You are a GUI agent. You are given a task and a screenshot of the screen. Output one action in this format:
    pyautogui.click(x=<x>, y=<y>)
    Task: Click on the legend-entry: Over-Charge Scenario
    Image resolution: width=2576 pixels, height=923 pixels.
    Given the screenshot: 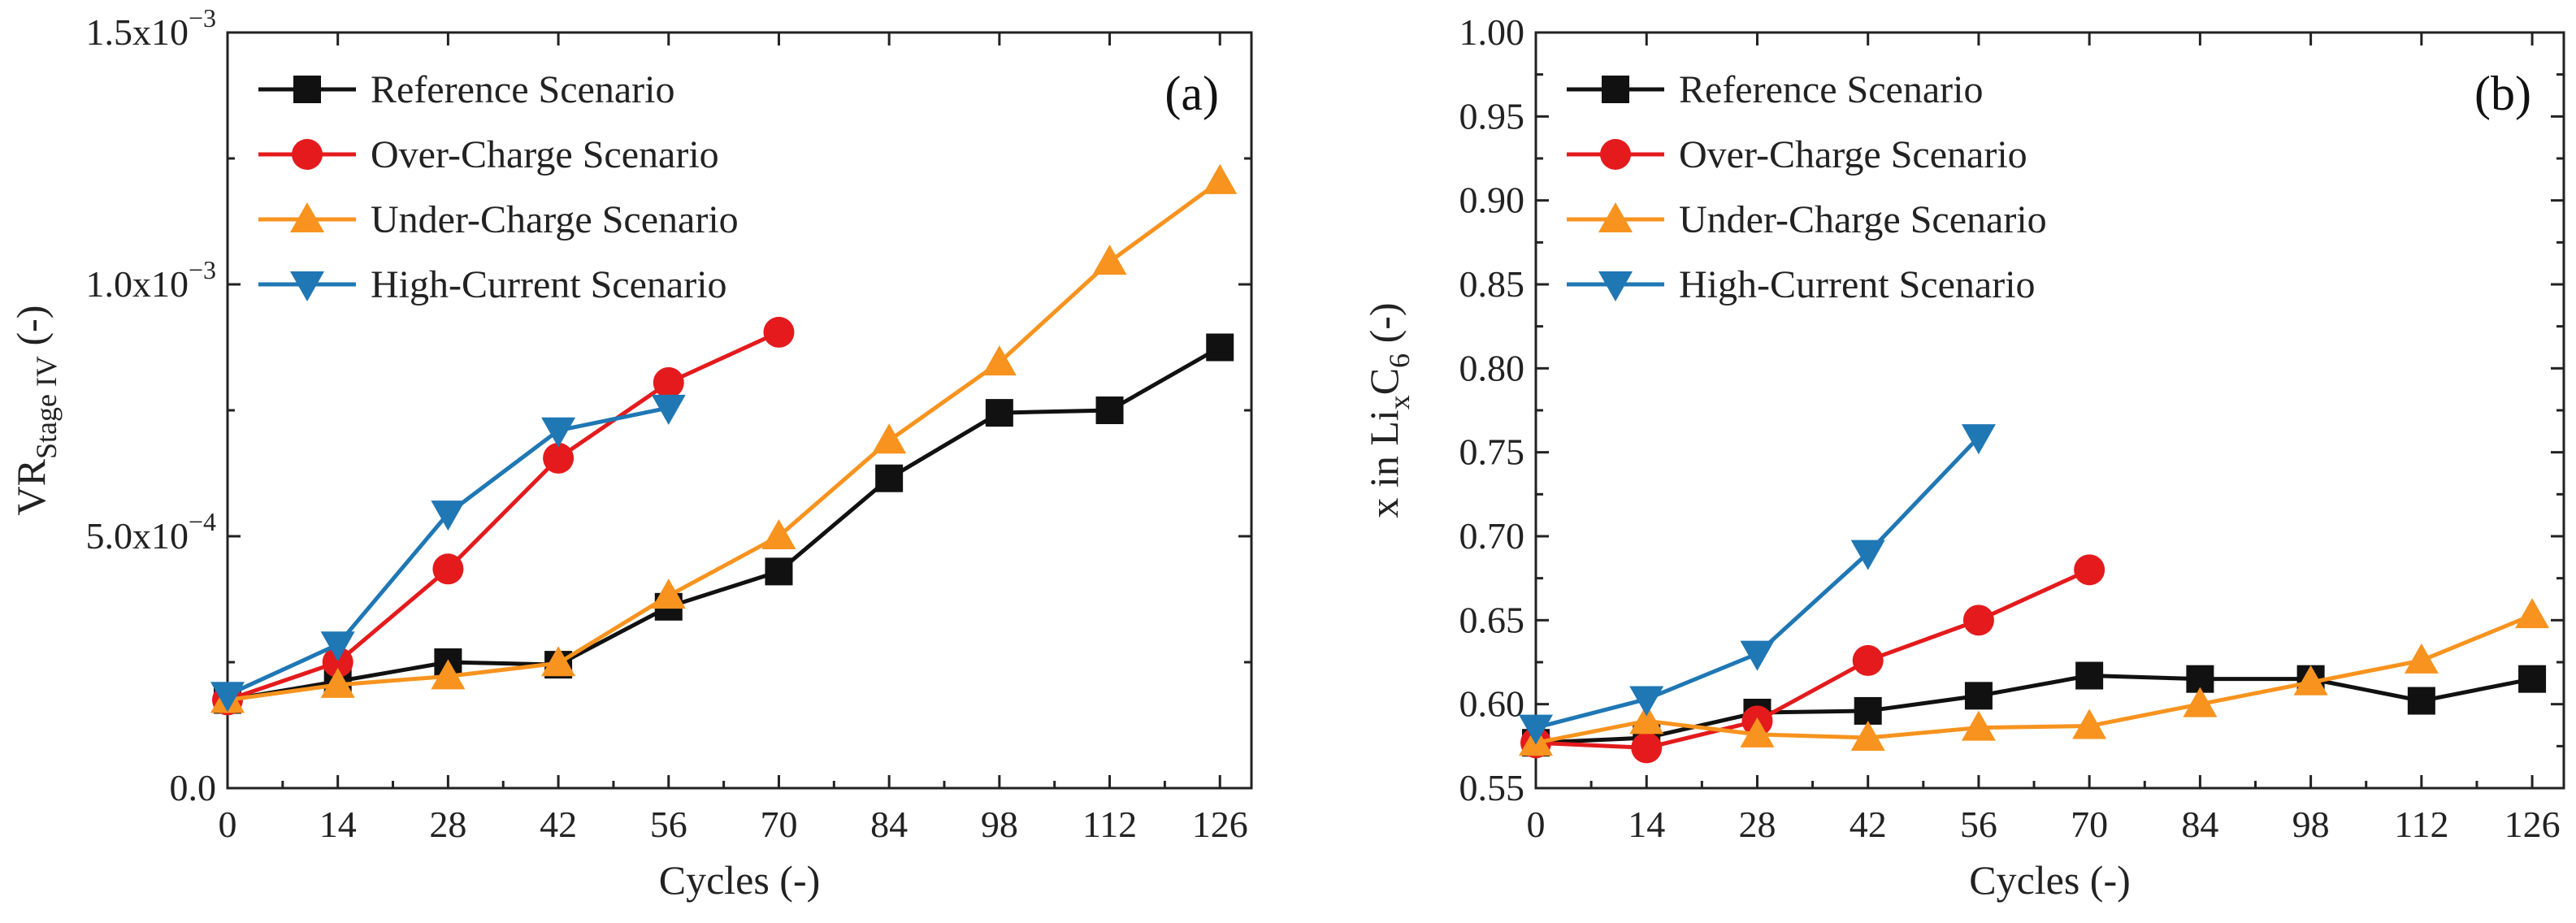 What is the action you would take?
    pyautogui.click(x=488, y=154)
    